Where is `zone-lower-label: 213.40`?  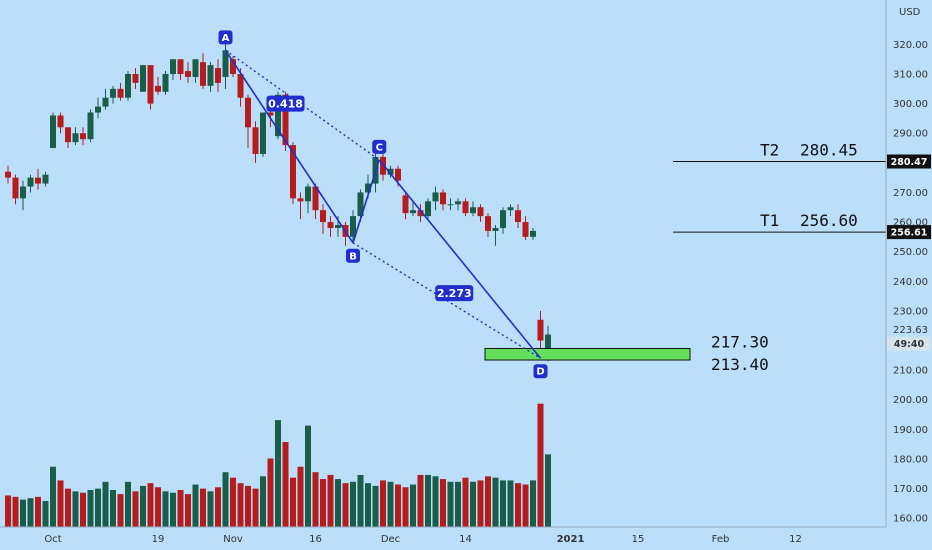
zone-lower-label: 213.40 is located at coordinates (740, 364).